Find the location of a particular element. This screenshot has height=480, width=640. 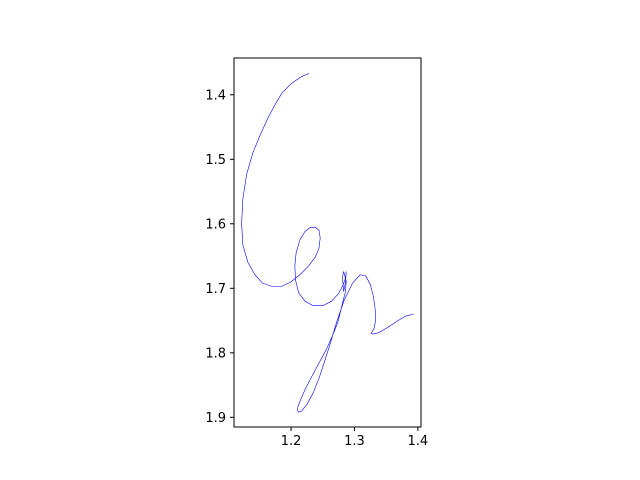

y-tick-label: 1.6 is located at coordinates (215, 224).